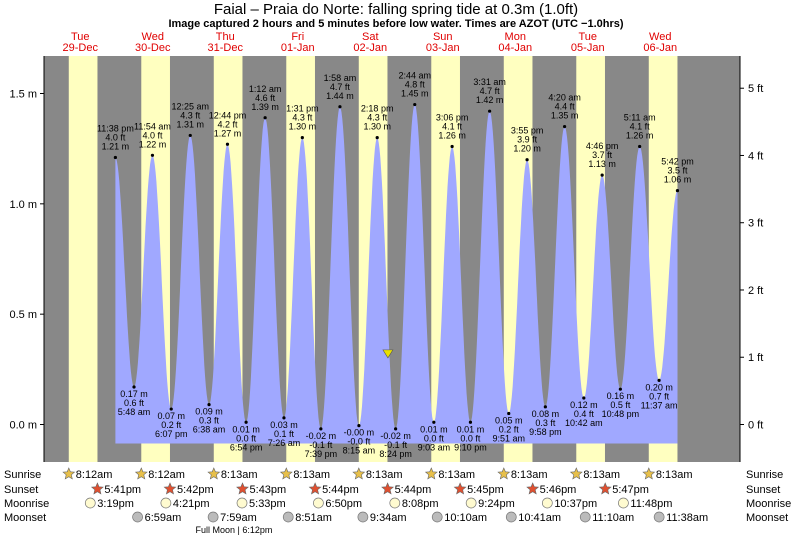 Image resolution: width=793 pixels, height=538 pixels. Describe the element at coordinates (588, 48) in the screenshot. I see `day-date-label: 05-Jan` at that location.